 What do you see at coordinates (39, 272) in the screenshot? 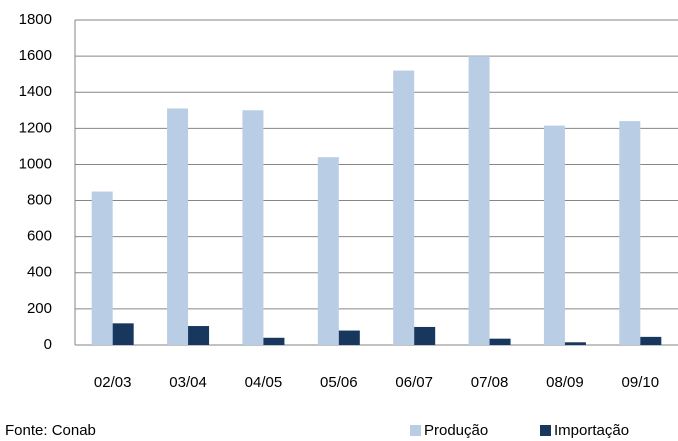
I see `y-tick-label: 400` at bounding box center [39, 272].